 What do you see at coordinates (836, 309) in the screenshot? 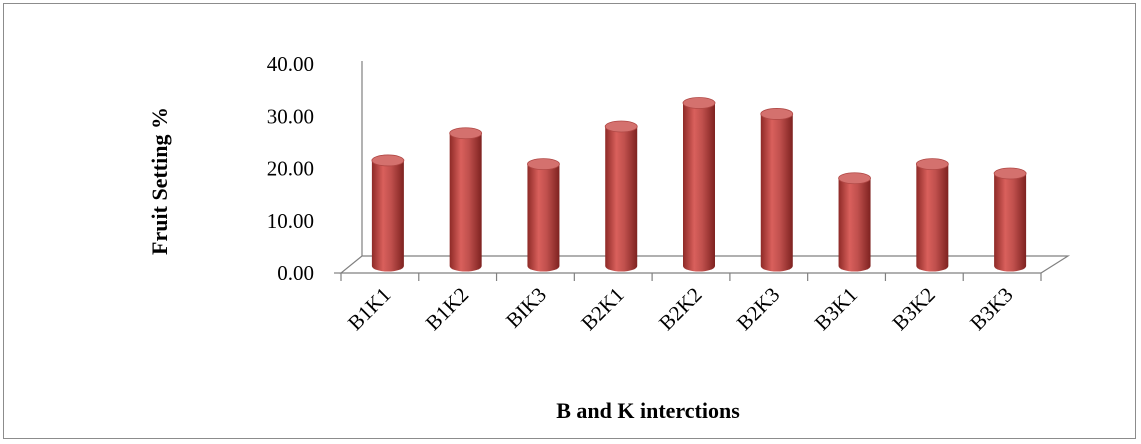
I see `category-label: B3K1` at bounding box center [836, 309].